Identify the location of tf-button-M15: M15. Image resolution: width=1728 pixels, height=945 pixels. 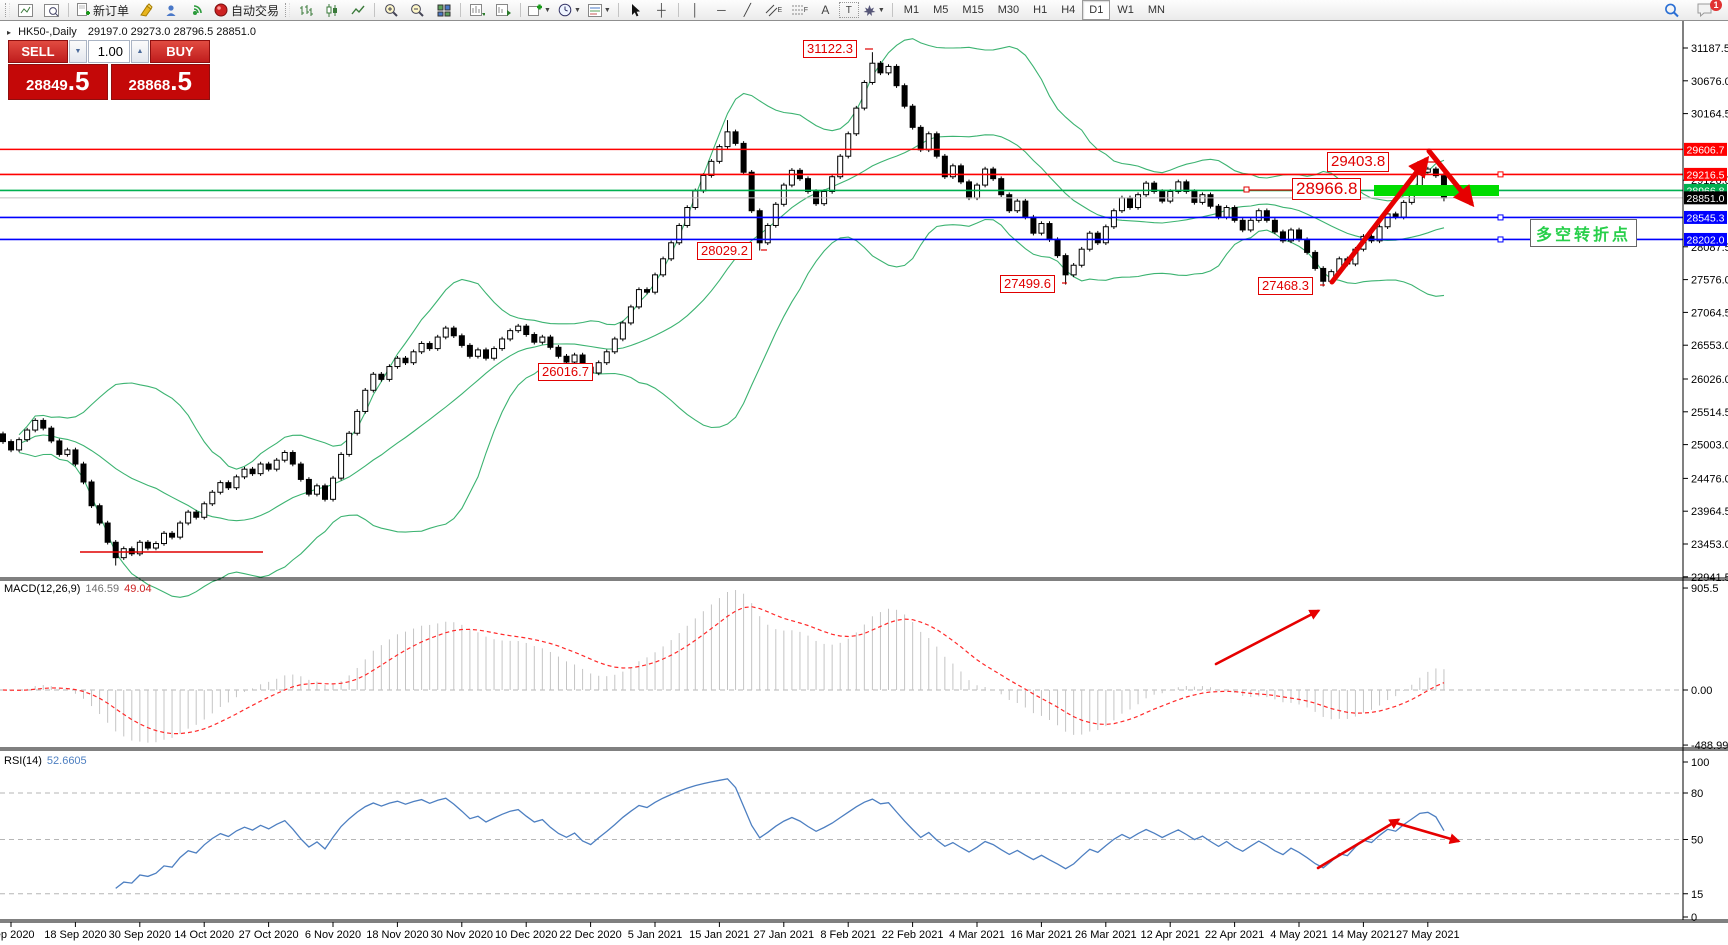
(973, 10).